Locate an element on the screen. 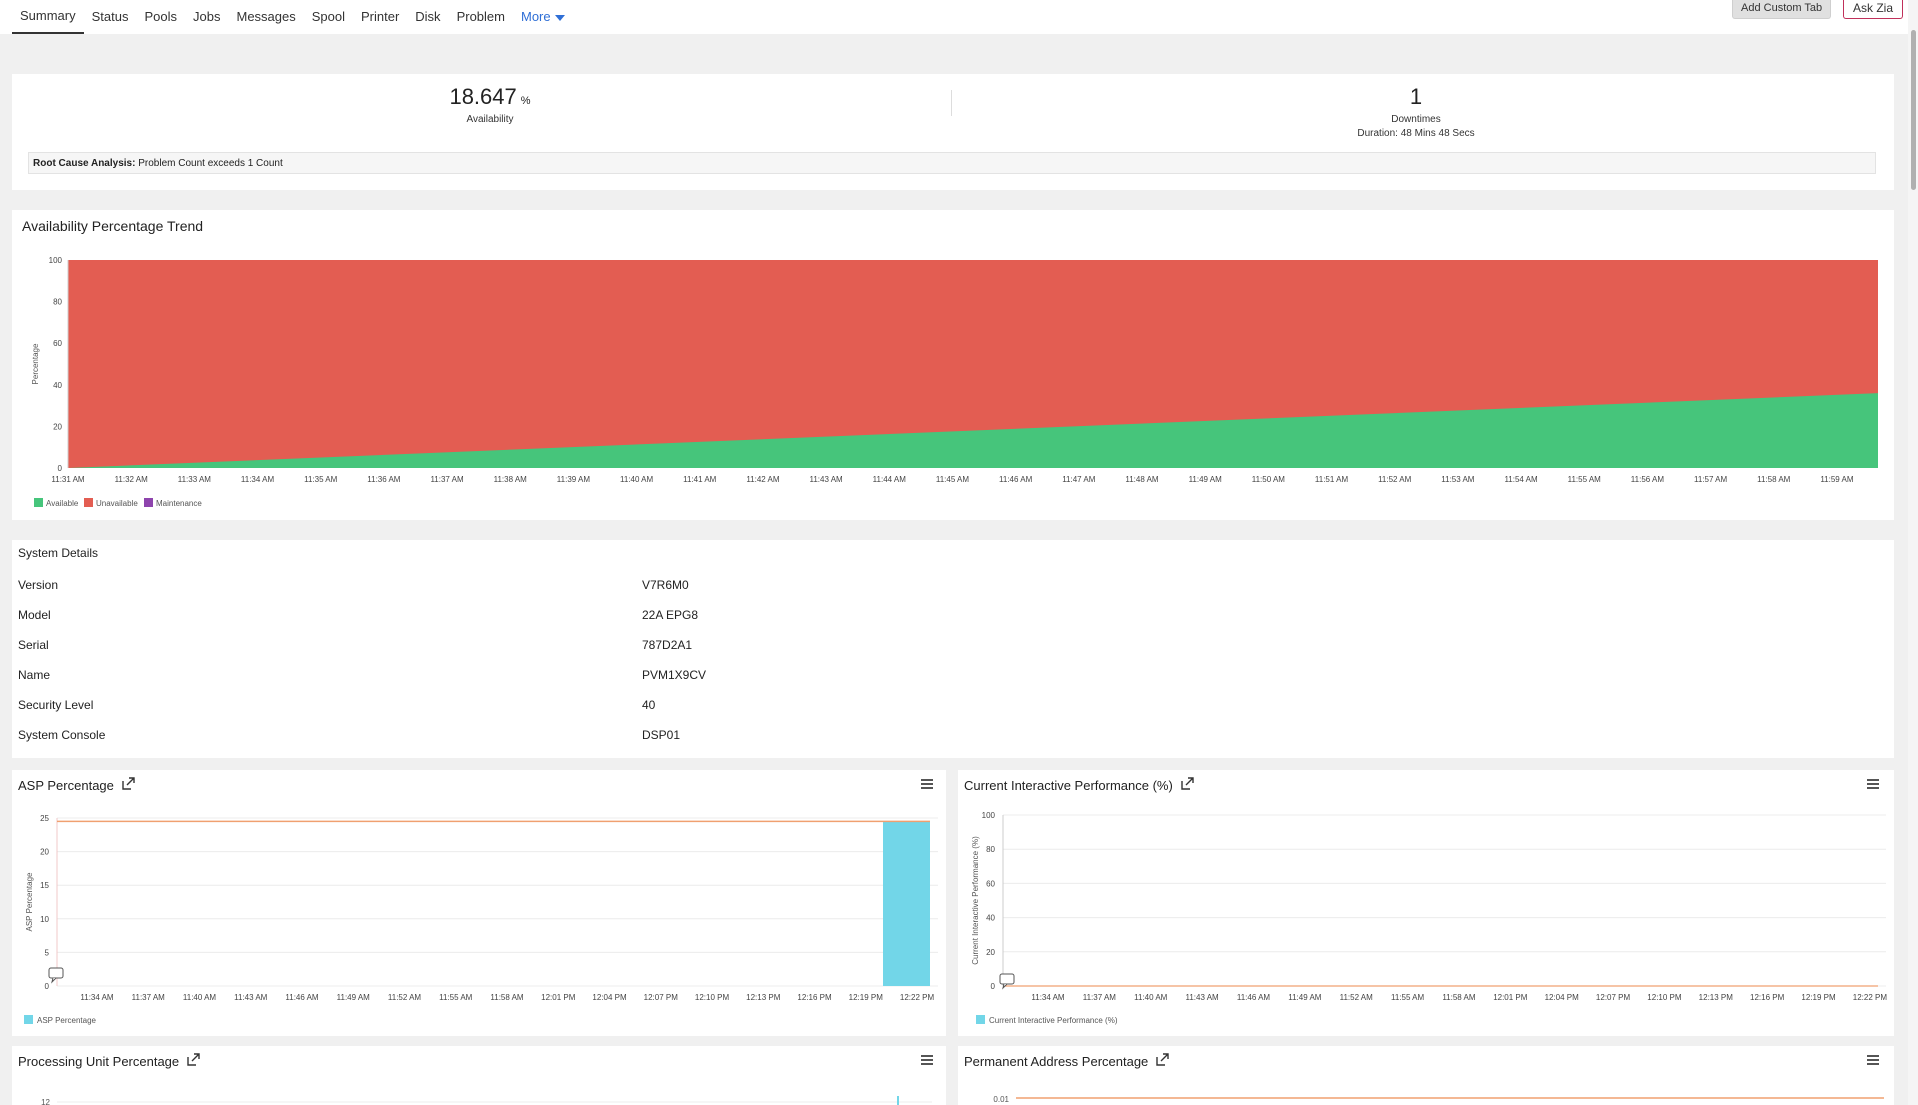 Image resolution: width=1918 pixels, height=1105 pixels. rca-label: Root Cause Analysis: is located at coordinates (84, 163).